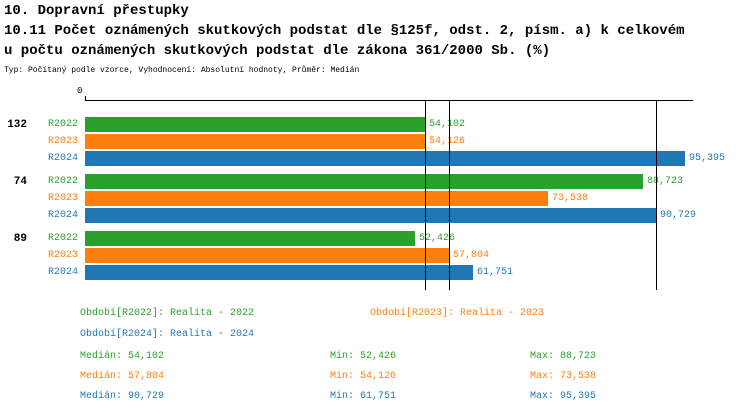  I want to click on group-count-label: 132, so click(17, 125).